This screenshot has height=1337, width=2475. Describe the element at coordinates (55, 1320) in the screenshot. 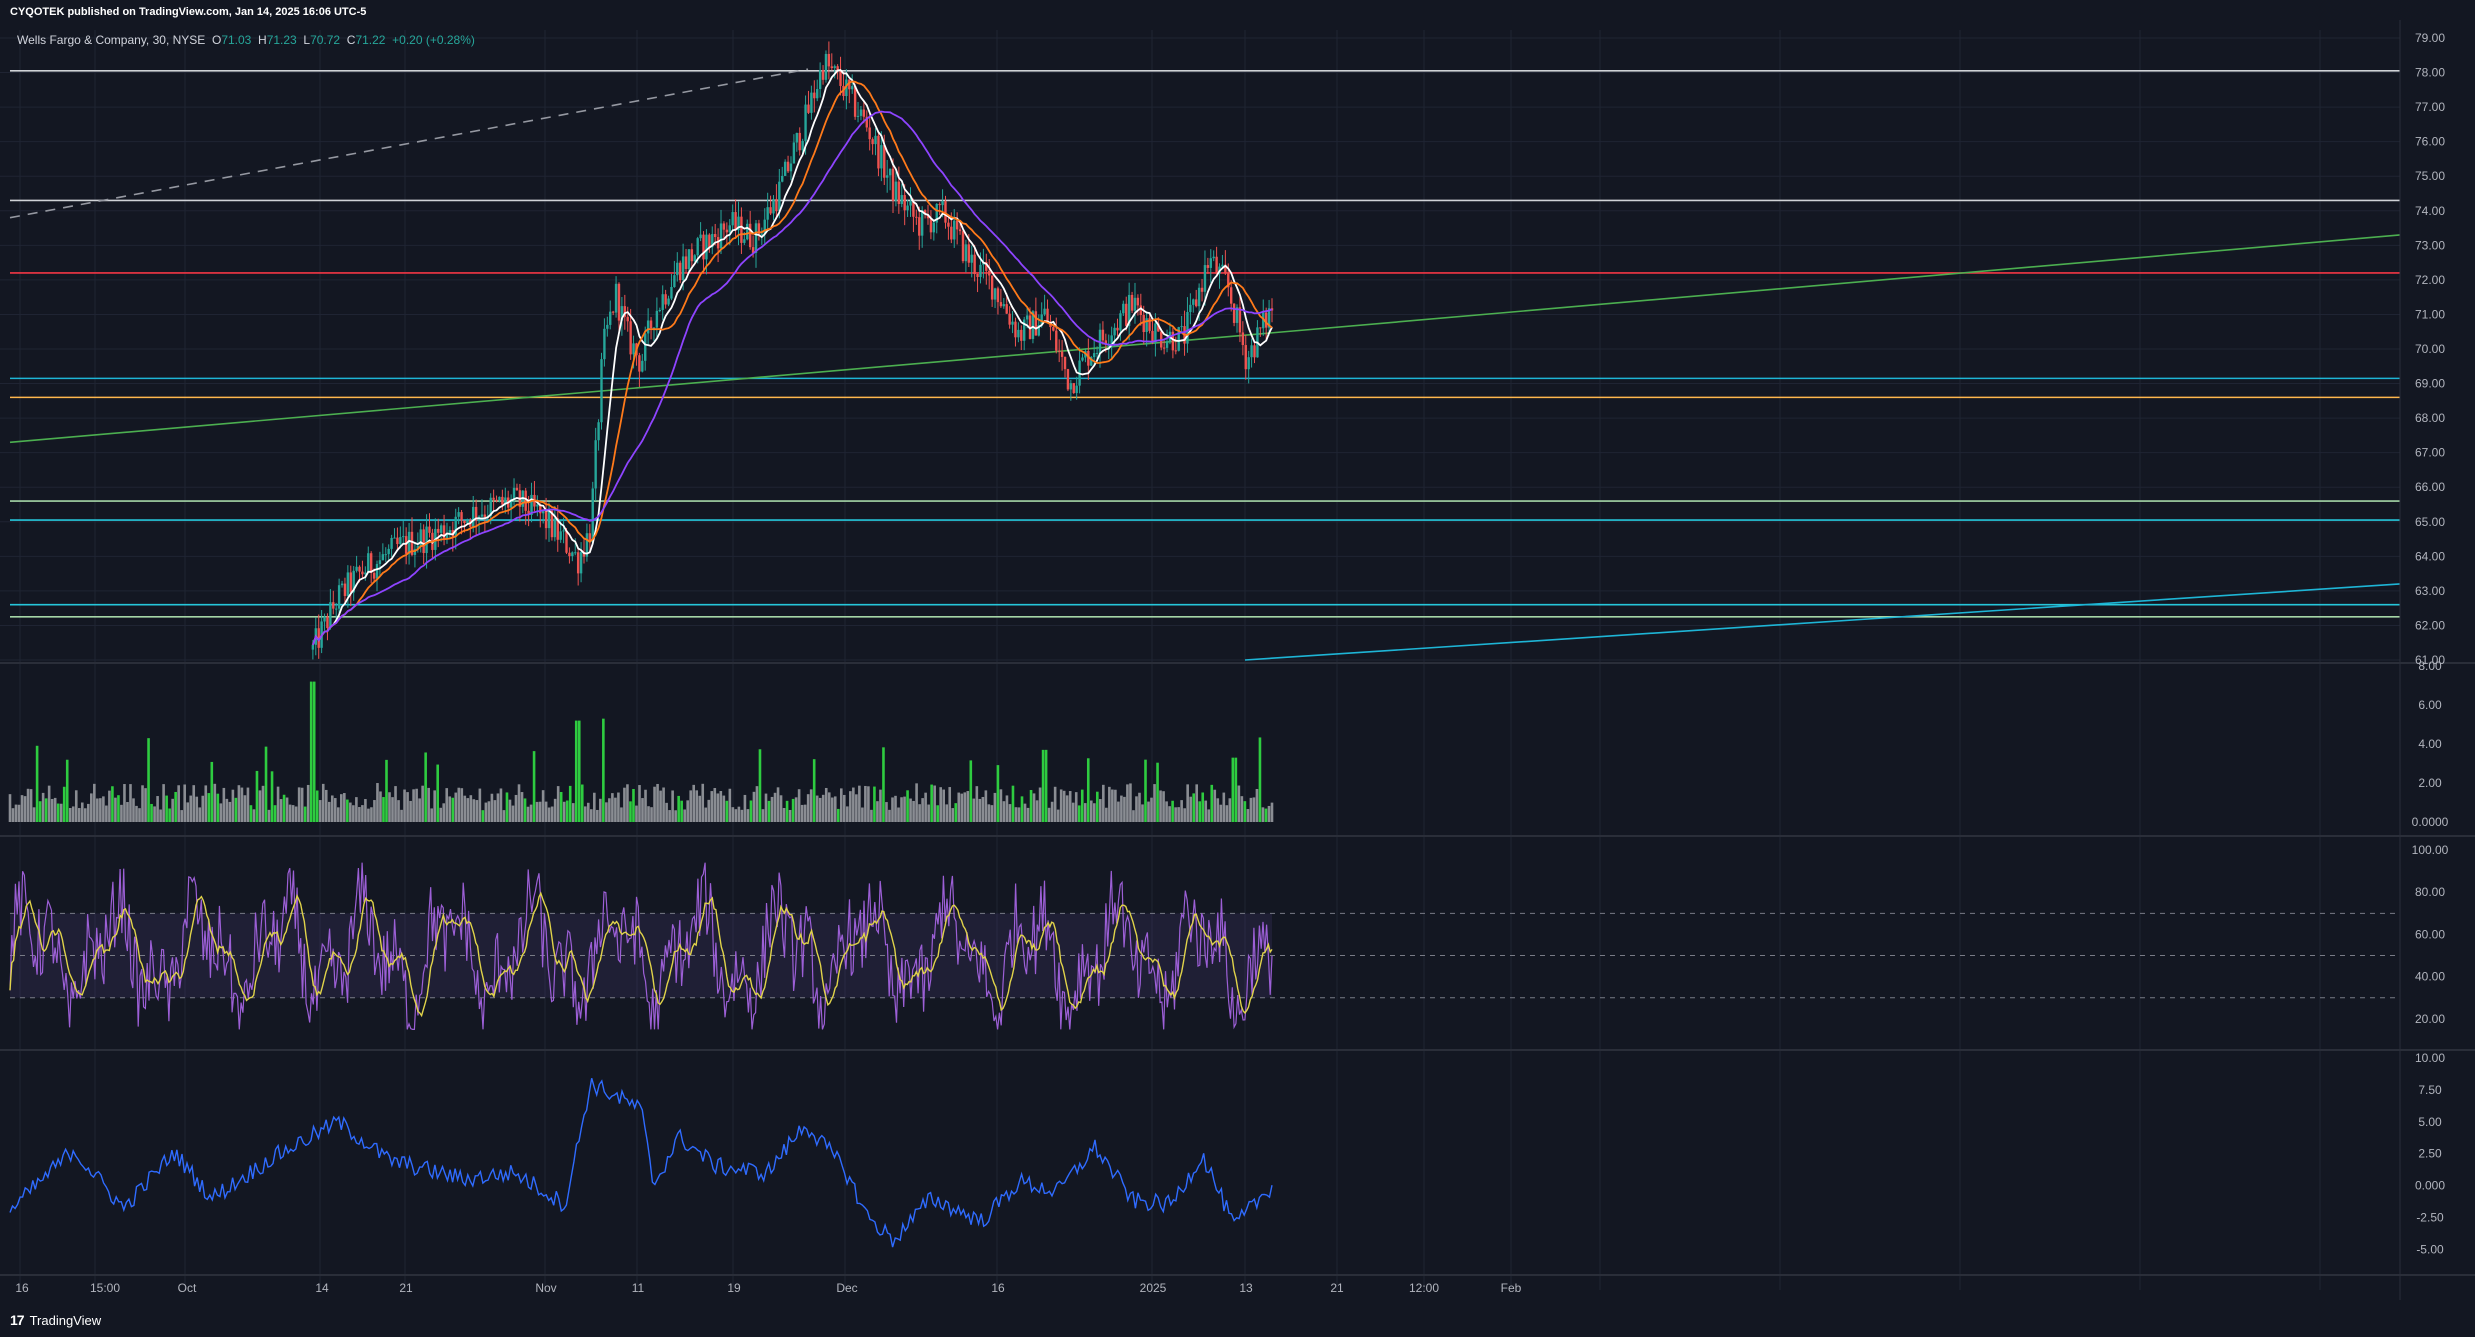

I see `tradingview-footer: 17 TradingView` at that location.